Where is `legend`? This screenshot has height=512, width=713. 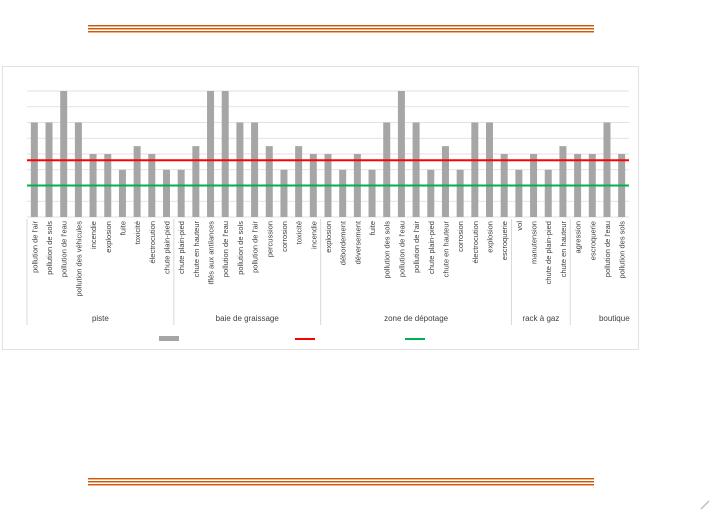 legend is located at coordinates (292, 338).